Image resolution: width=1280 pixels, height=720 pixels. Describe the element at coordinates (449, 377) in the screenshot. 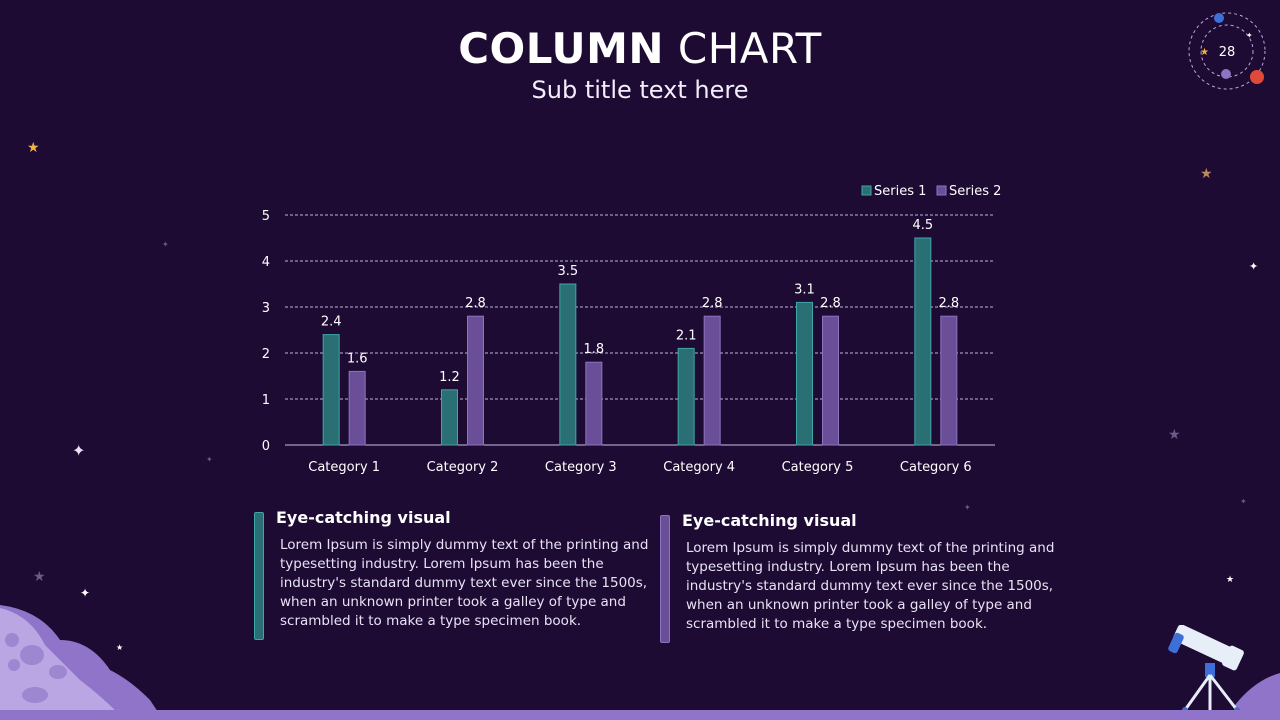

I see `data-label: 1.2` at that location.